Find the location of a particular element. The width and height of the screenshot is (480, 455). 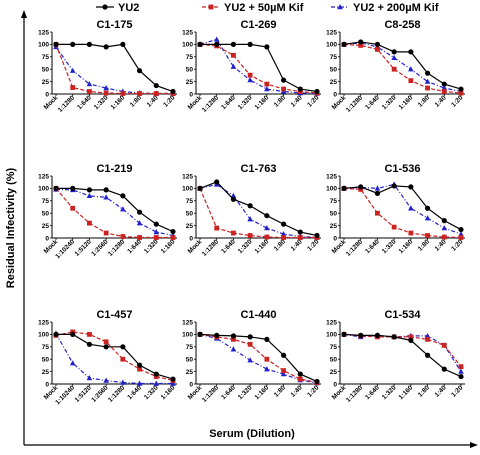

legend-marker is located at coordinates (105, 7).